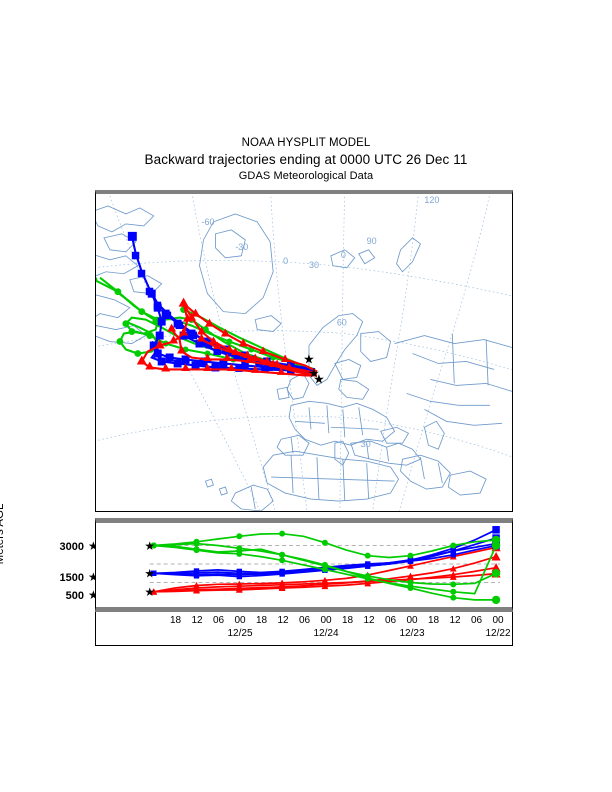 The height and width of the screenshot is (792, 612). What do you see at coordinates (326, 620) in the screenshot?
I see `time-tick-7: 00` at bounding box center [326, 620].